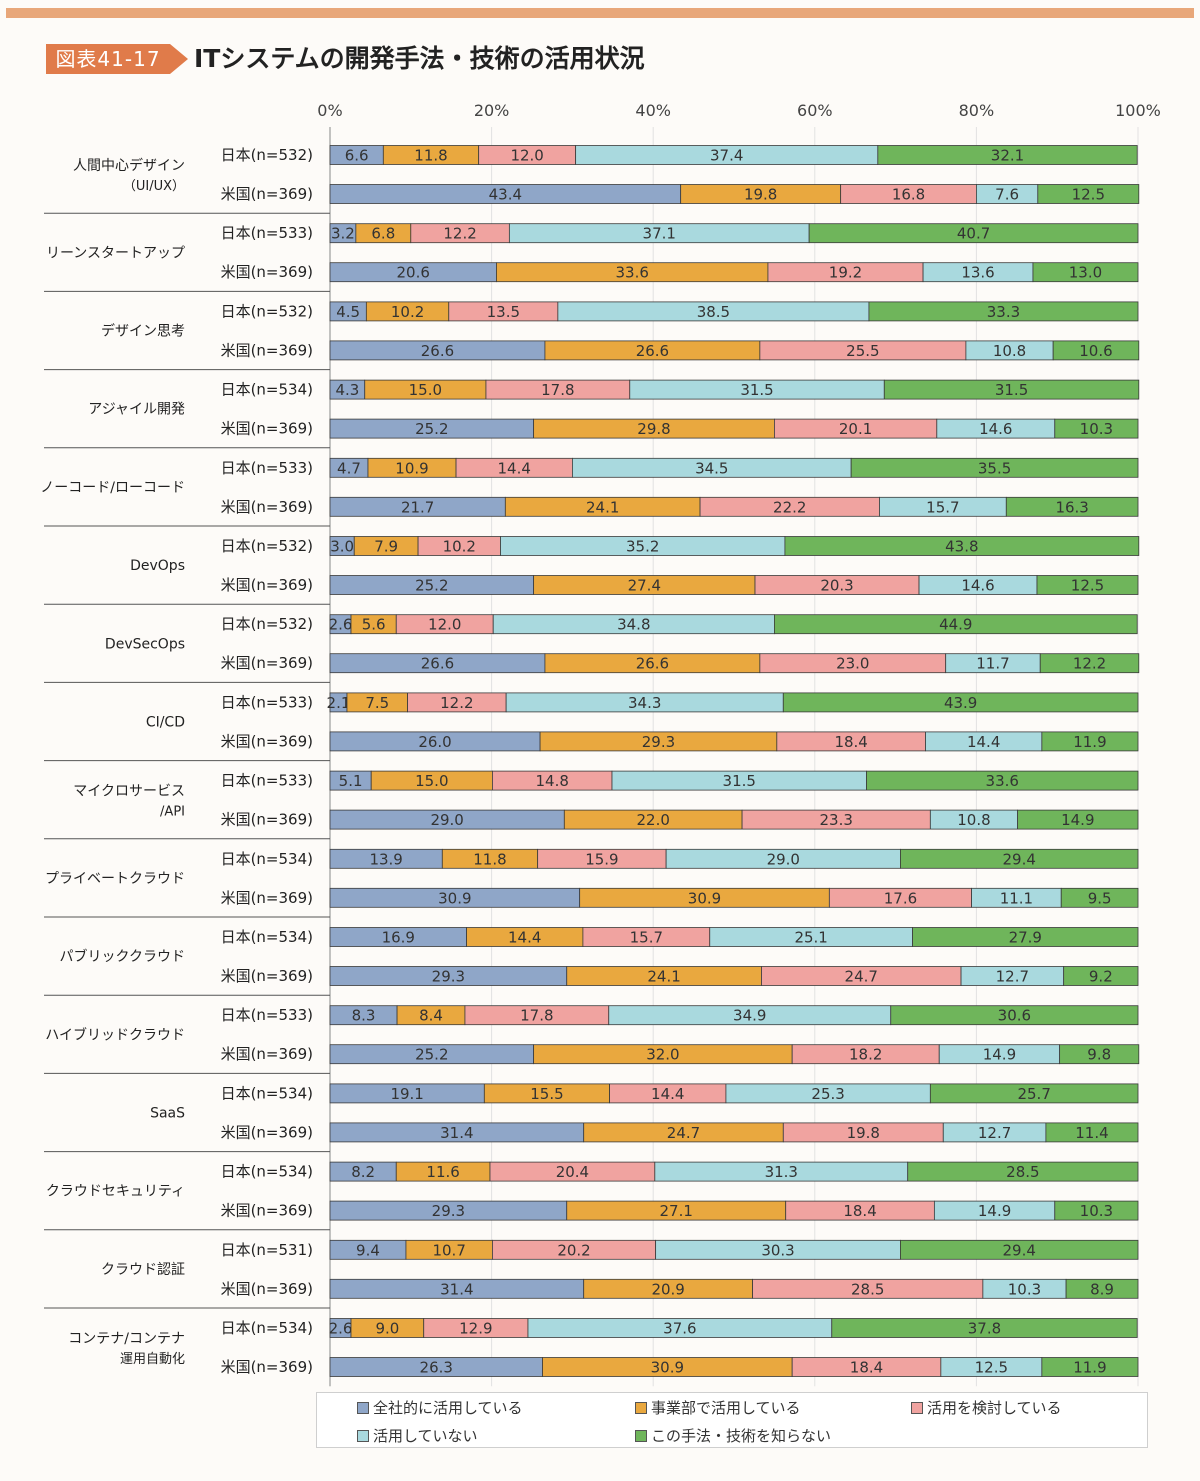  I want to click on x-tick-label: 40%, so click(653, 110).